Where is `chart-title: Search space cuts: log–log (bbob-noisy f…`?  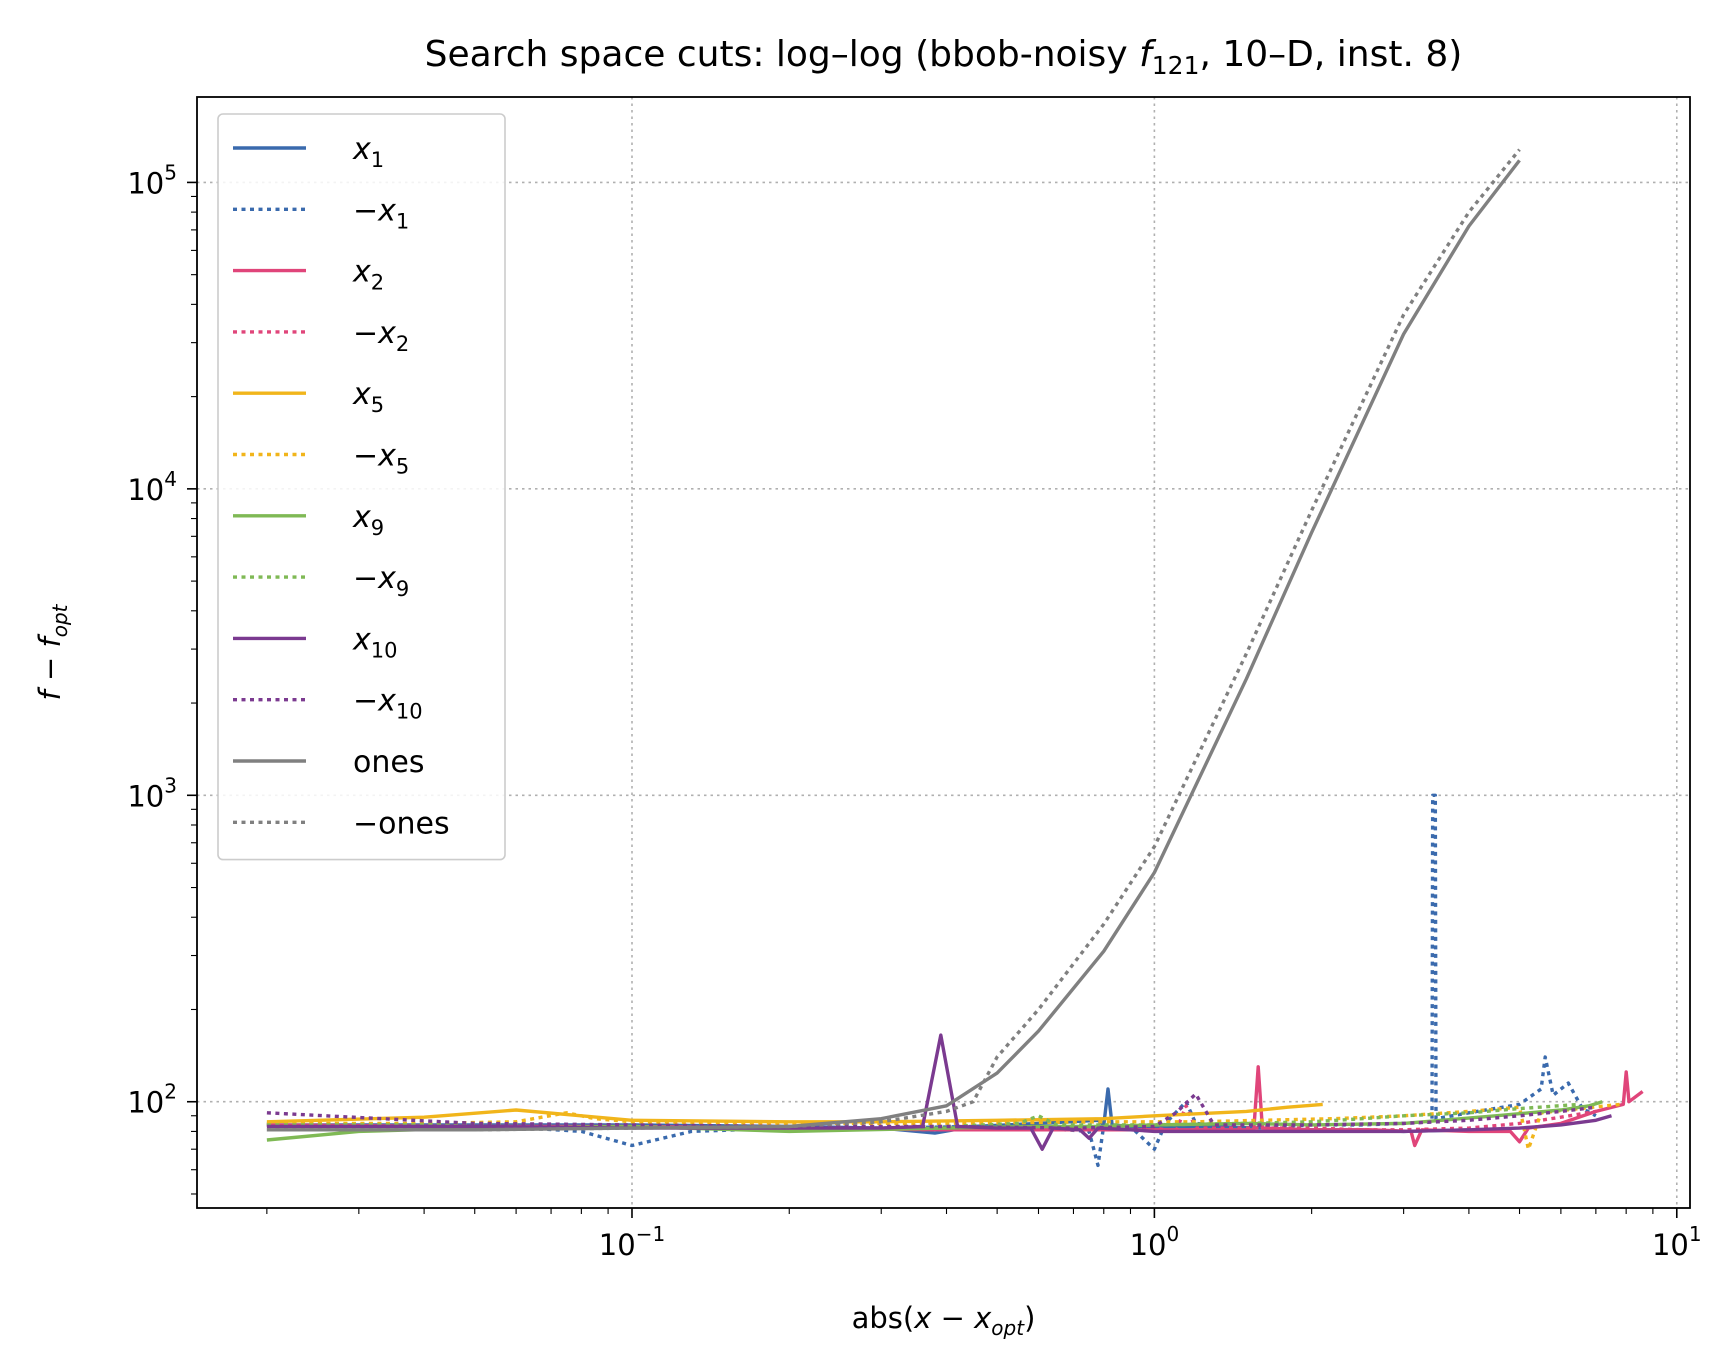 chart-title: Search space cuts: log–log (bbob-noisy f… is located at coordinates (944, 57).